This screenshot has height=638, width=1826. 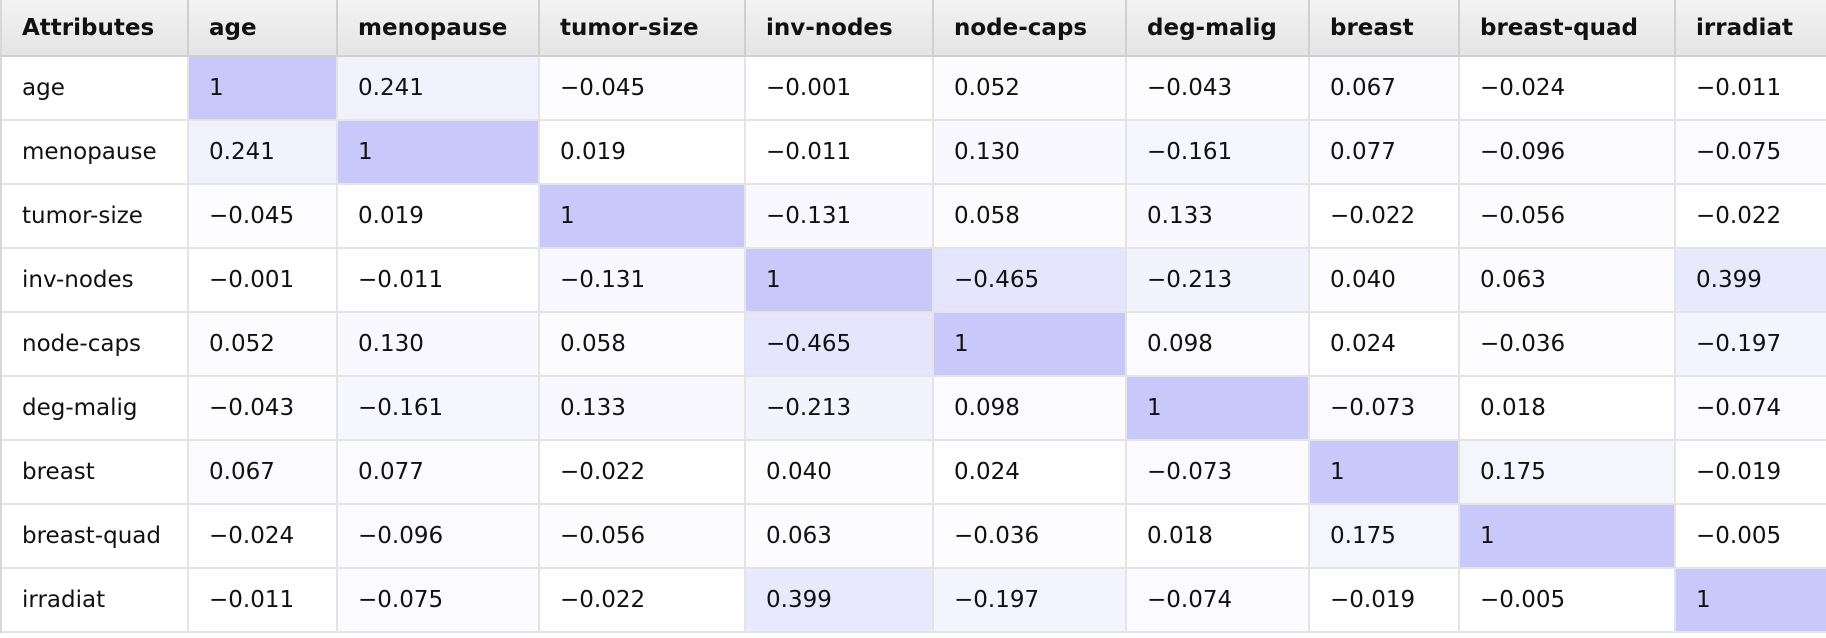 What do you see at coordinates (95, 601) in the screenshot?
I see `row-label-irradiat: irradiat` at bounding box center [95, 601].